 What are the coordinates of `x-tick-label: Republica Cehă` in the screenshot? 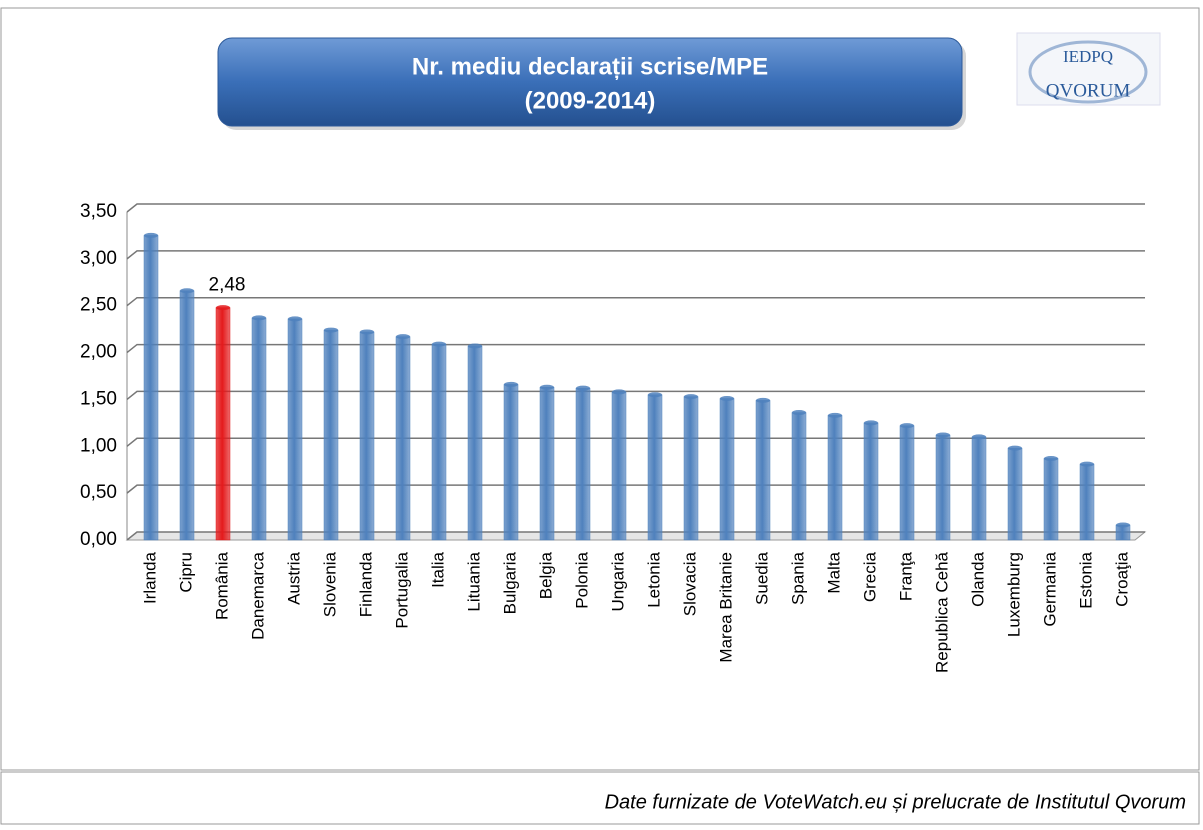 It's located at (941, 612).